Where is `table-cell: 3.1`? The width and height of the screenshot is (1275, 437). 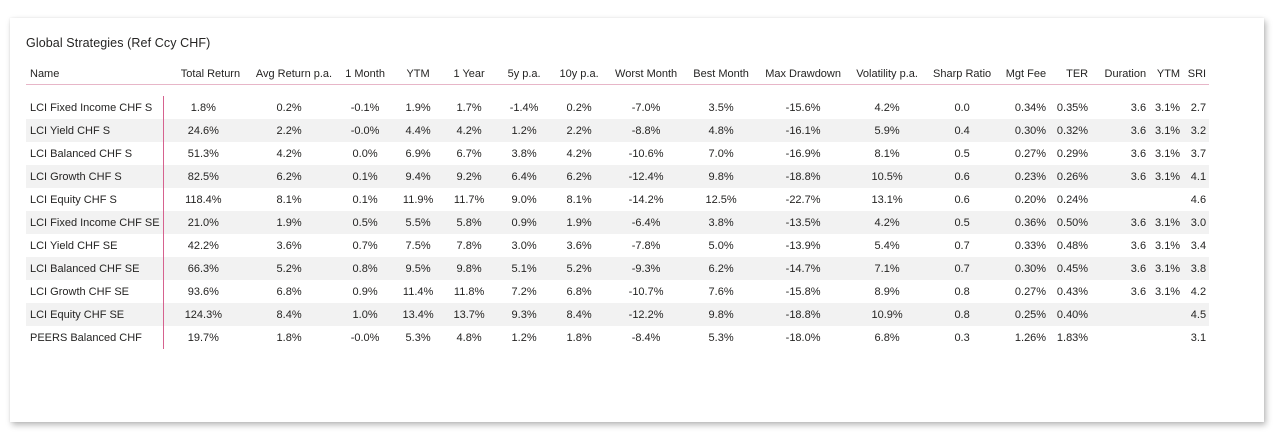 table-cell: 3.1 is located at coordinates (1196, 337).